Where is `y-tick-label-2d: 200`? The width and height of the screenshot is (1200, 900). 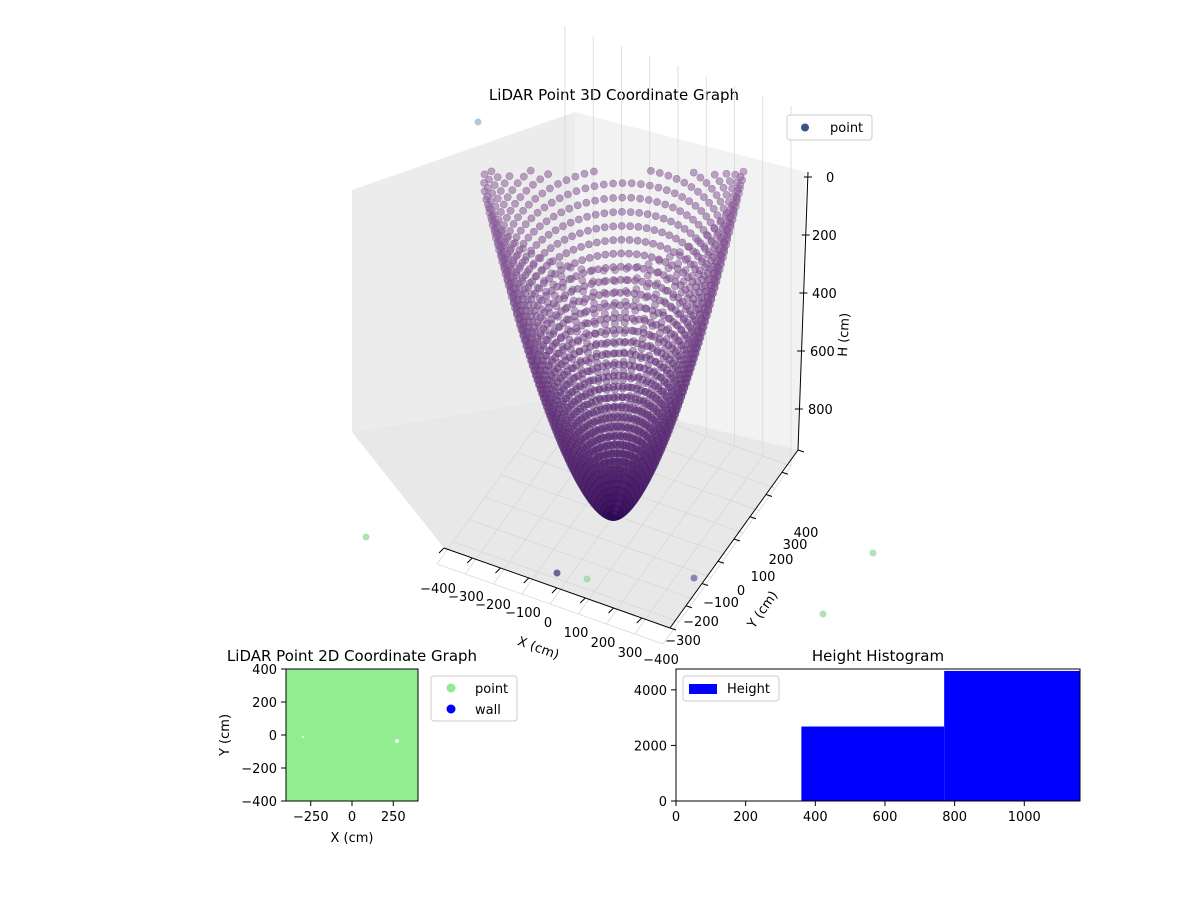 y-tick-label-2d: 200 is located at coordinates (264, 703).